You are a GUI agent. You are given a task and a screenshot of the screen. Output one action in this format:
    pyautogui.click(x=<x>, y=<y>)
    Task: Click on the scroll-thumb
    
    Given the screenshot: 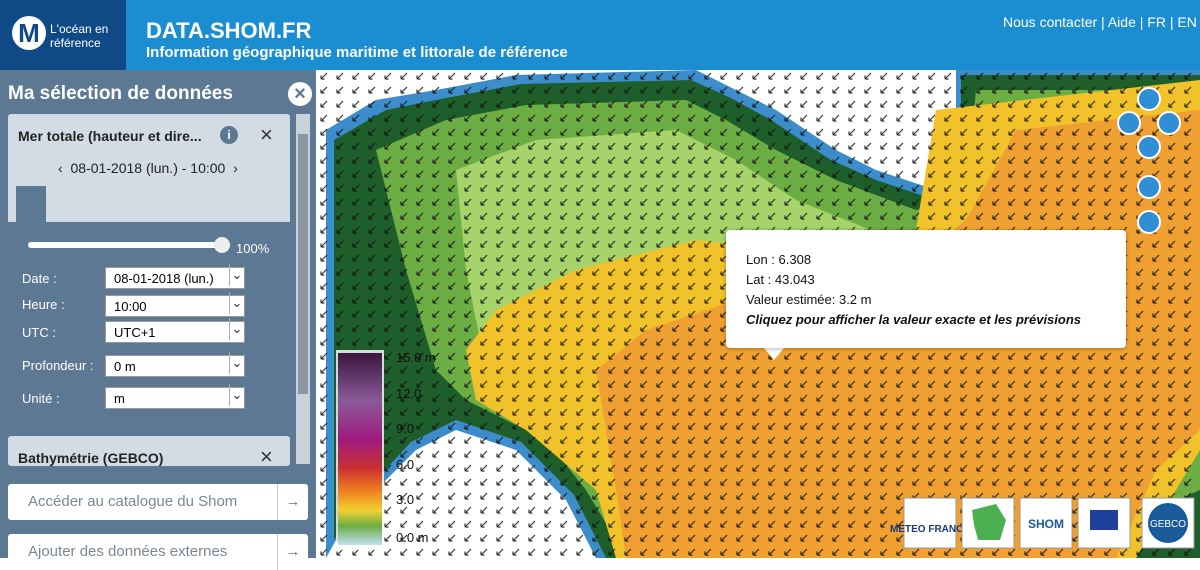 What is the action you would take?
    pyautogui.click(x=303, y=264)
    